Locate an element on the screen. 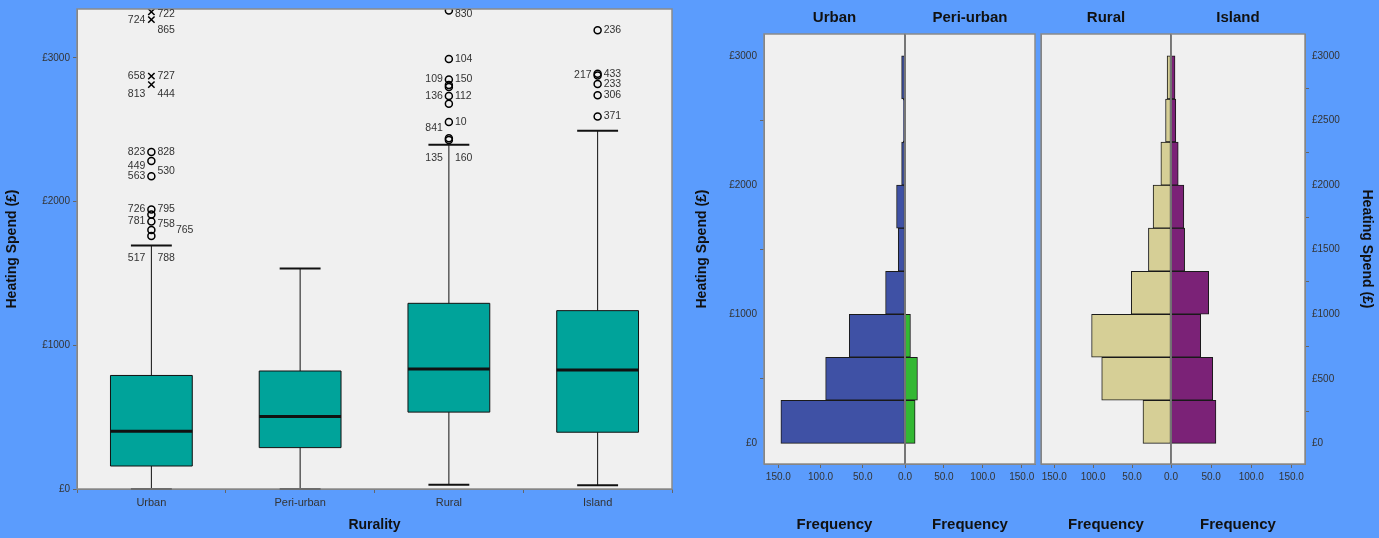  annotation: 112 is located at coordinates (463, 94).